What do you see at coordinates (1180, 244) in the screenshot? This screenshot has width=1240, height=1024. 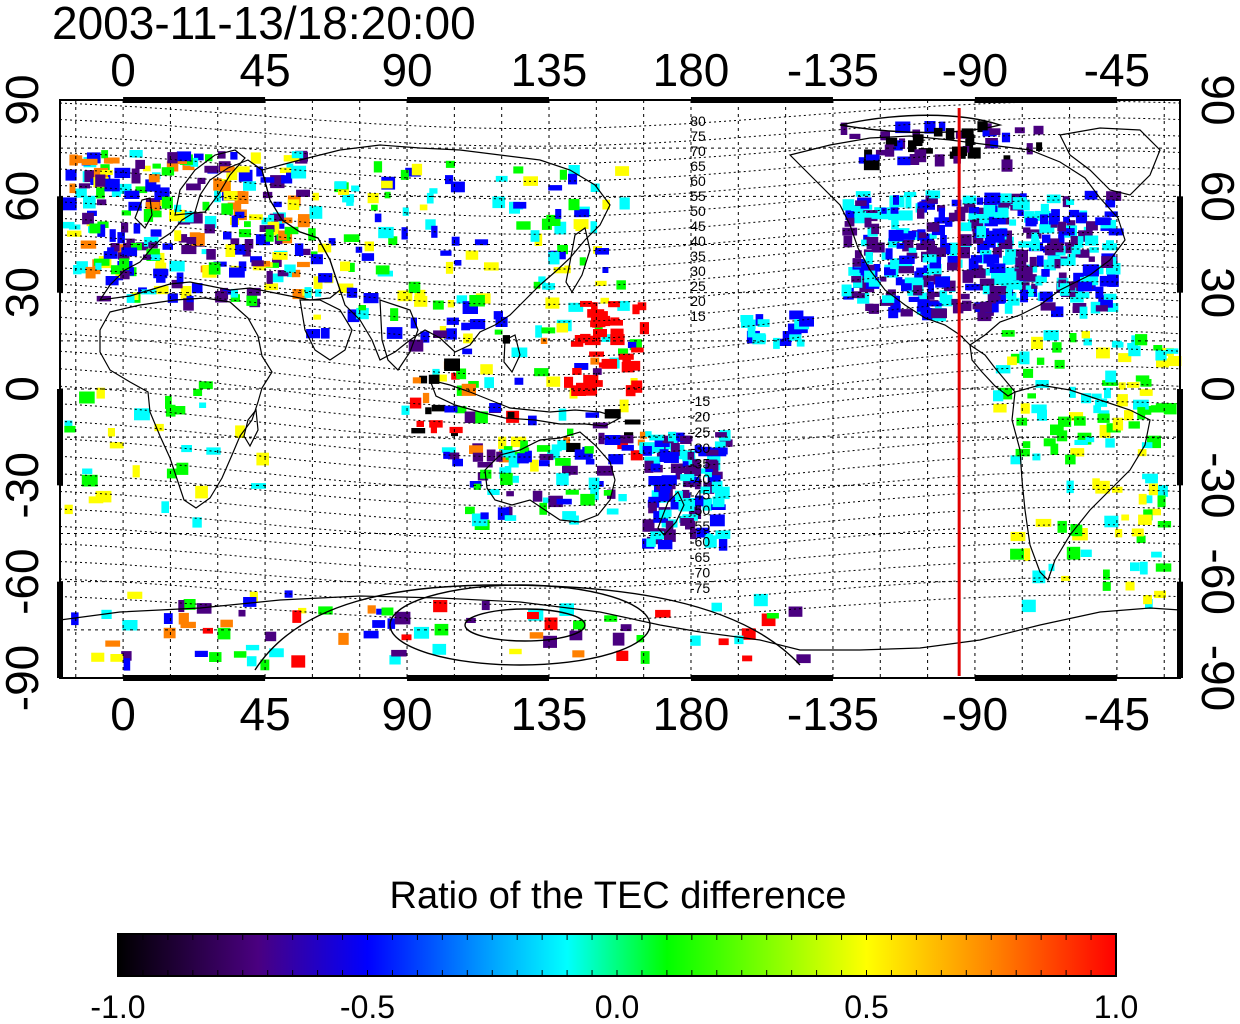 I see `axis-bar-right` at bounding box center [1180, 244].